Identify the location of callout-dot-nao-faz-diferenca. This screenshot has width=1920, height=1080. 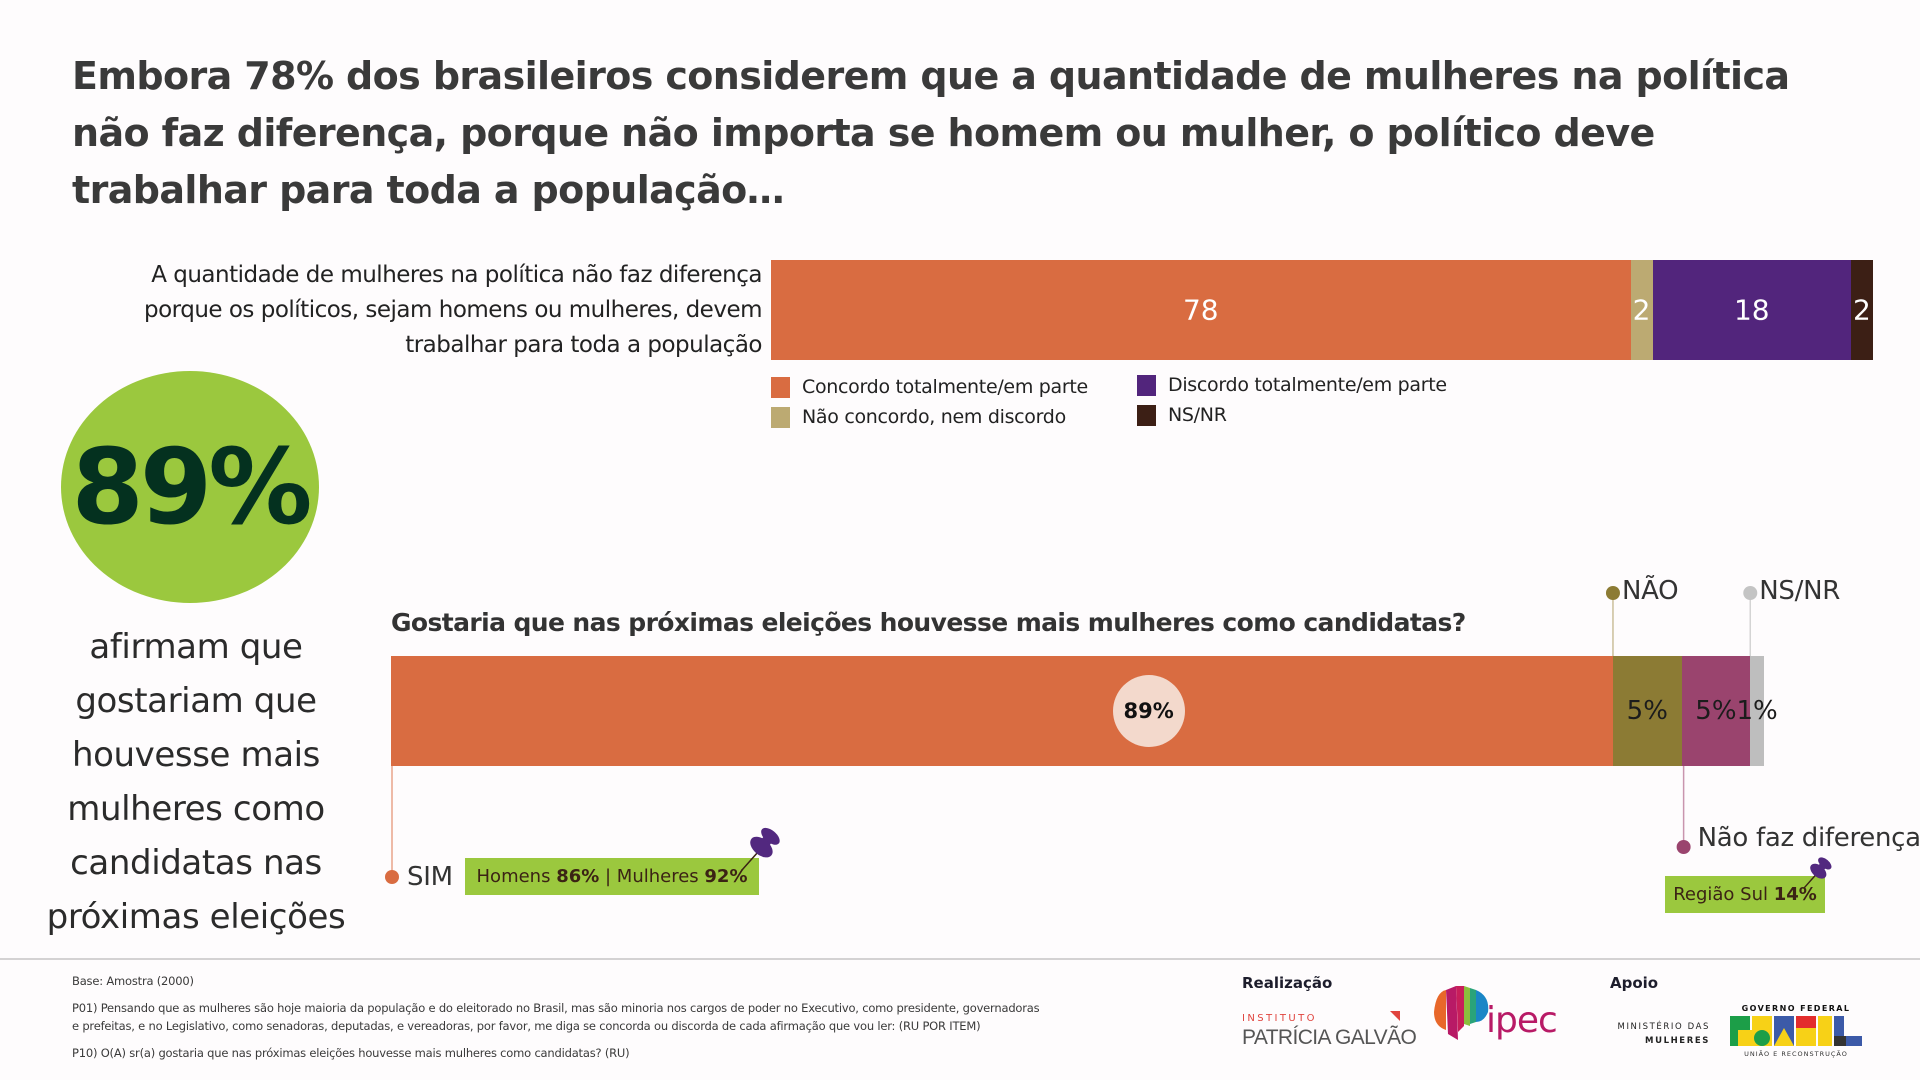
(1683, 847).